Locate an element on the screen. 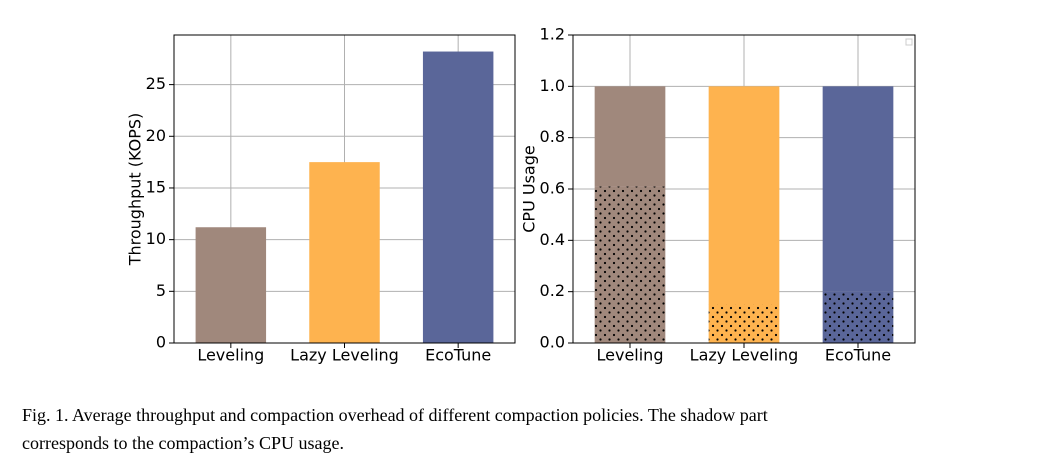  y-axis-label: Throughput (KOPS) is located at coordinates (135, 190).